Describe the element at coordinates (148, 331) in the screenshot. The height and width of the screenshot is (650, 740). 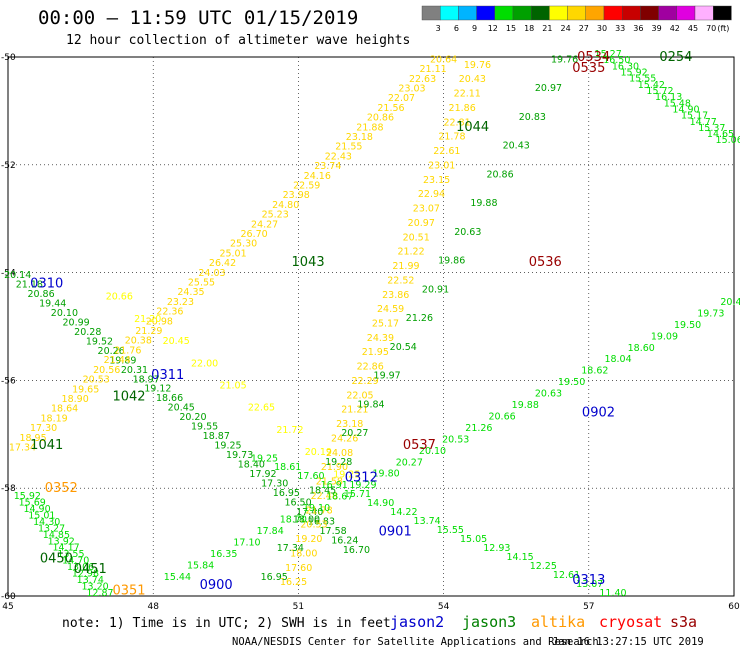
I see `wave-height-point: 21.29` at that location.